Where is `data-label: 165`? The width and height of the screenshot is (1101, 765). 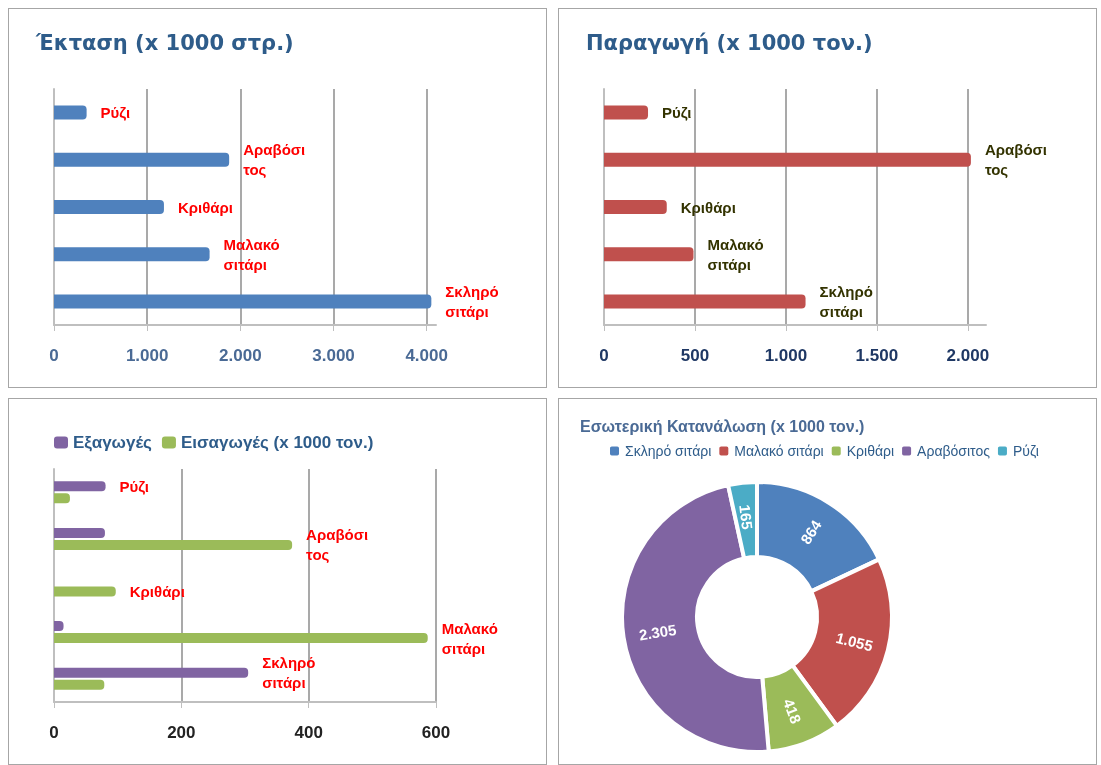 data-label: 165 is located at coordinates (746, 517).